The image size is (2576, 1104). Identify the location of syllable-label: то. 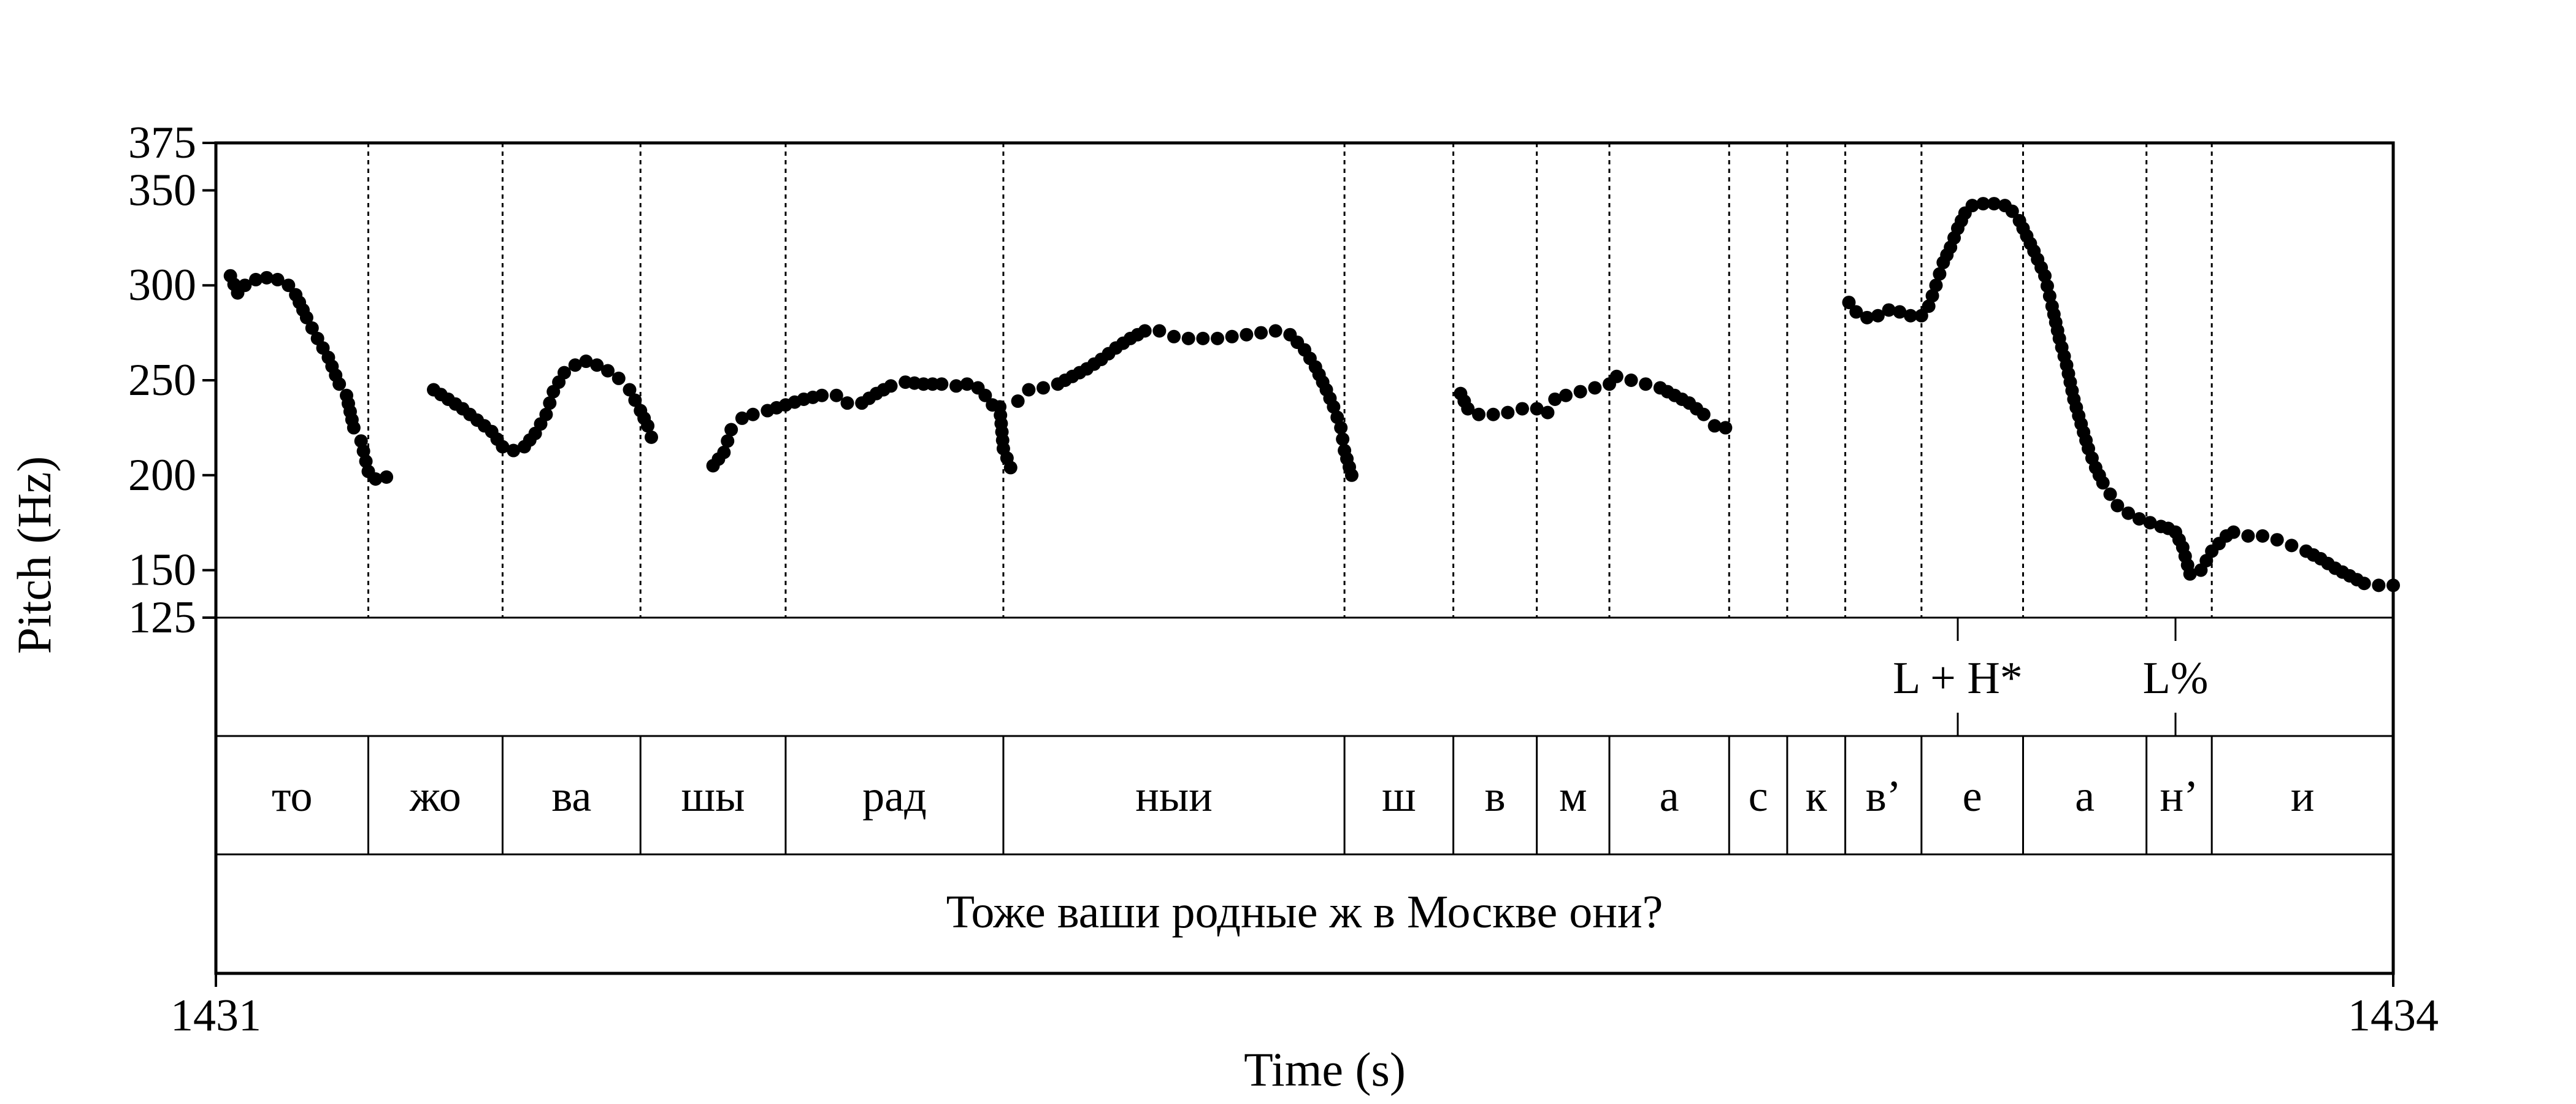
(292, 796).